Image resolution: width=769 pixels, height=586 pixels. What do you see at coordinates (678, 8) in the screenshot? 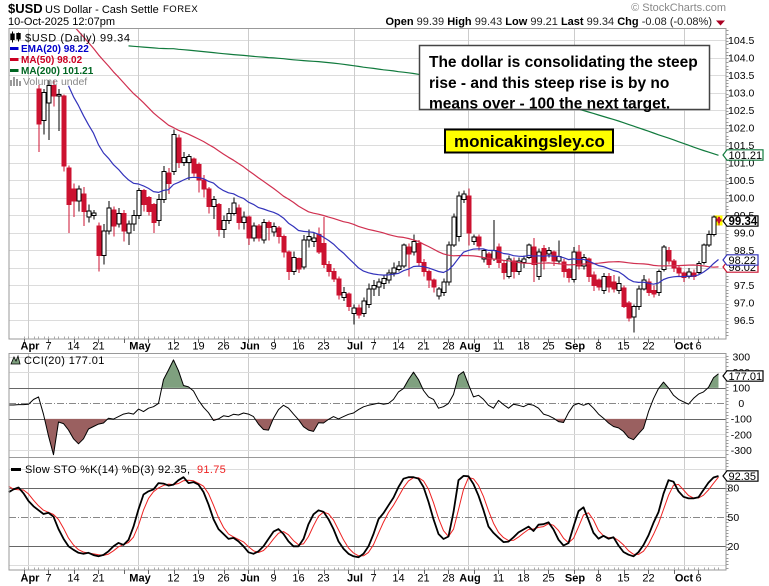
I see `svg-text: © StockCharts.com` at bounding box center [678, 8].